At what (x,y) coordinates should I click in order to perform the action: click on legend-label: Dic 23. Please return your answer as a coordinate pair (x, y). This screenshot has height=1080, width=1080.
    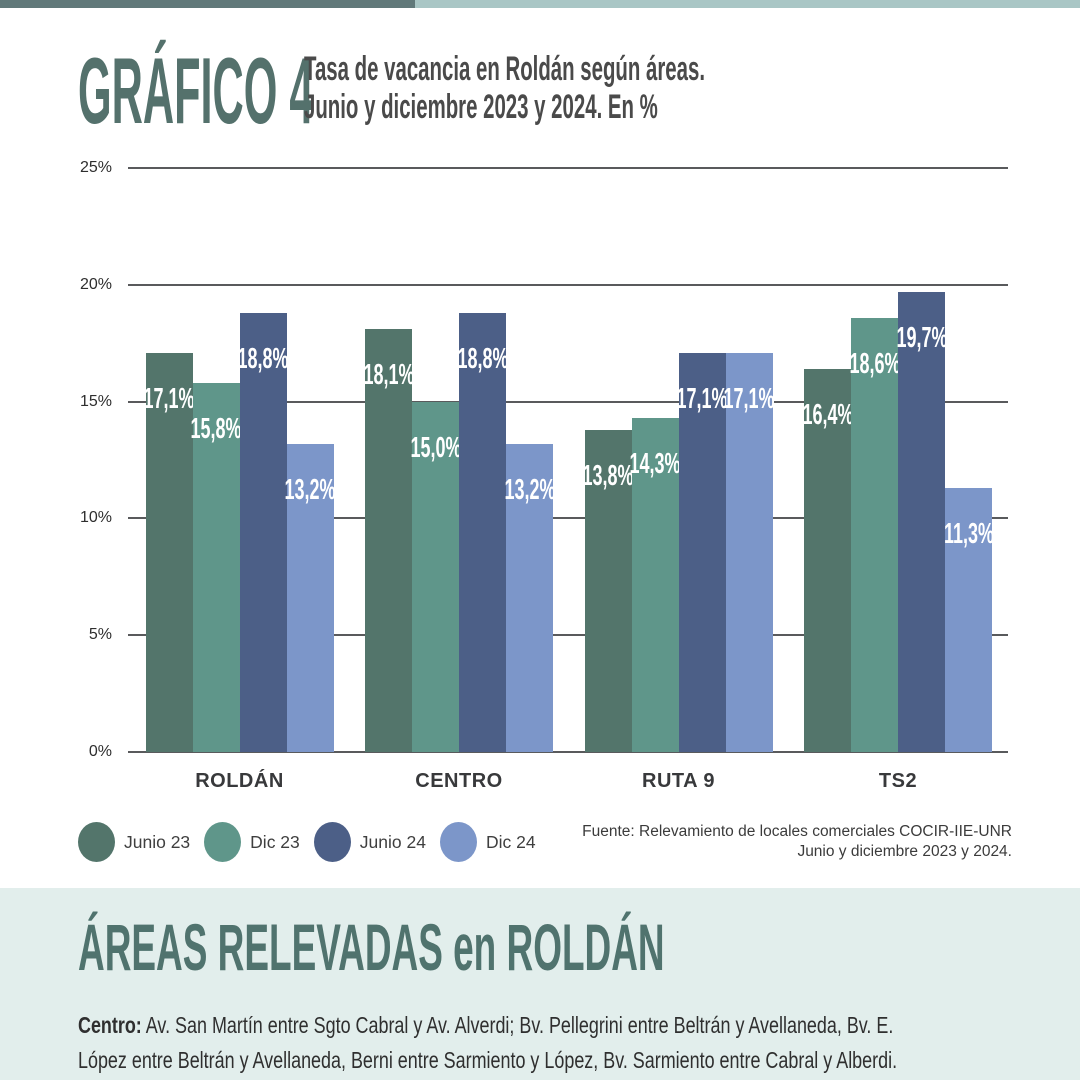
    Looking at the image, I should click on (275, 841).